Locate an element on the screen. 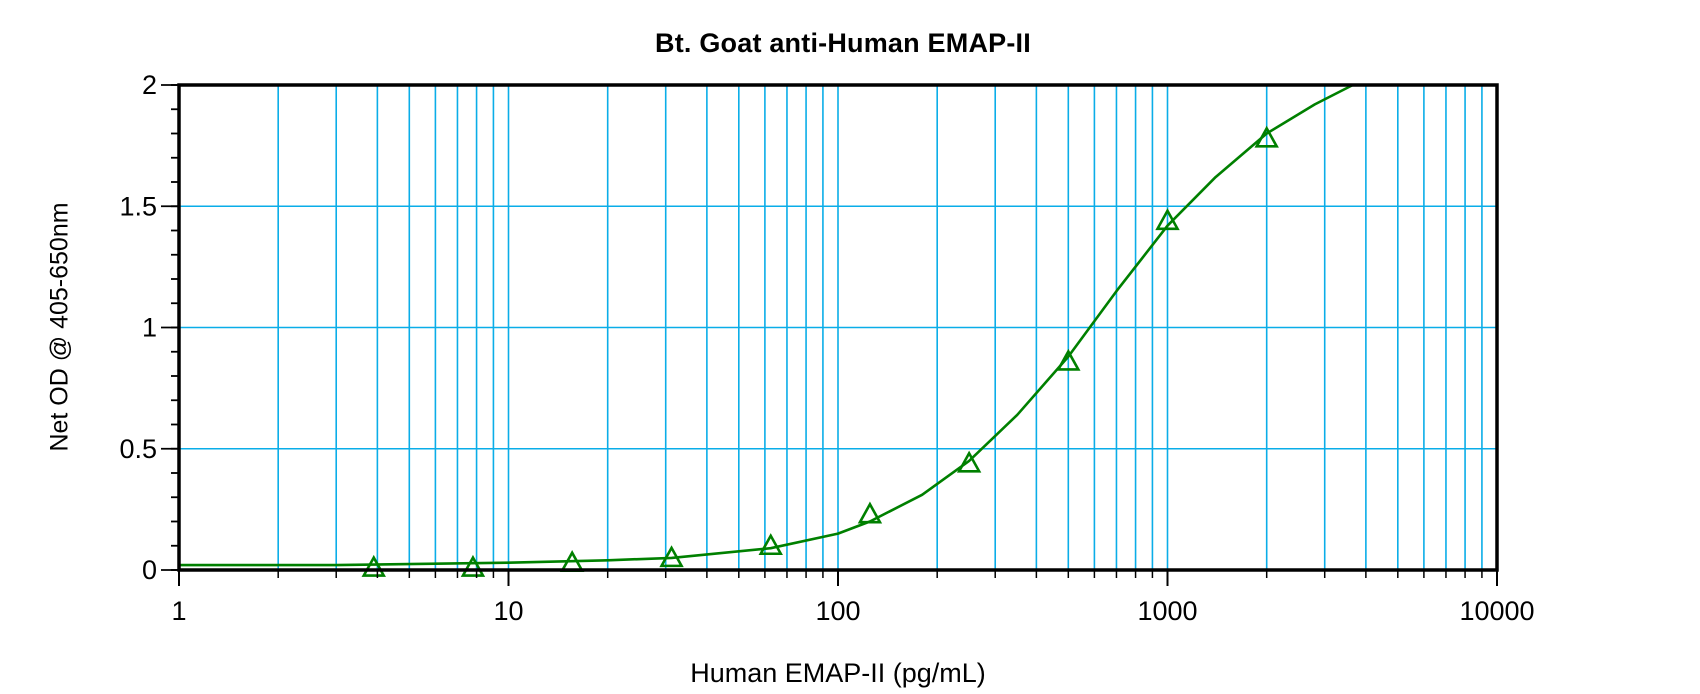 This screenshot has width=1700, height=694. x-tick-label: 1 is located at coordinates (178, 611).